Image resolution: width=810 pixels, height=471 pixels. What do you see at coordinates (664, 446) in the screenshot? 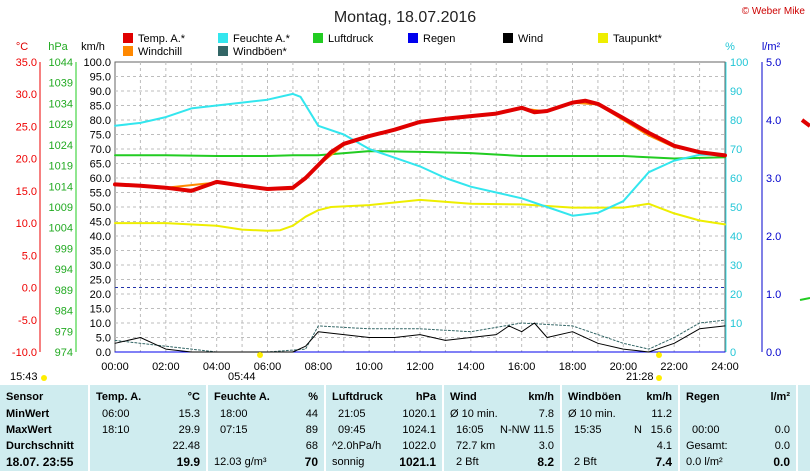
I see `gust-r3-value: 4.1` at bounding box center [664, 446].